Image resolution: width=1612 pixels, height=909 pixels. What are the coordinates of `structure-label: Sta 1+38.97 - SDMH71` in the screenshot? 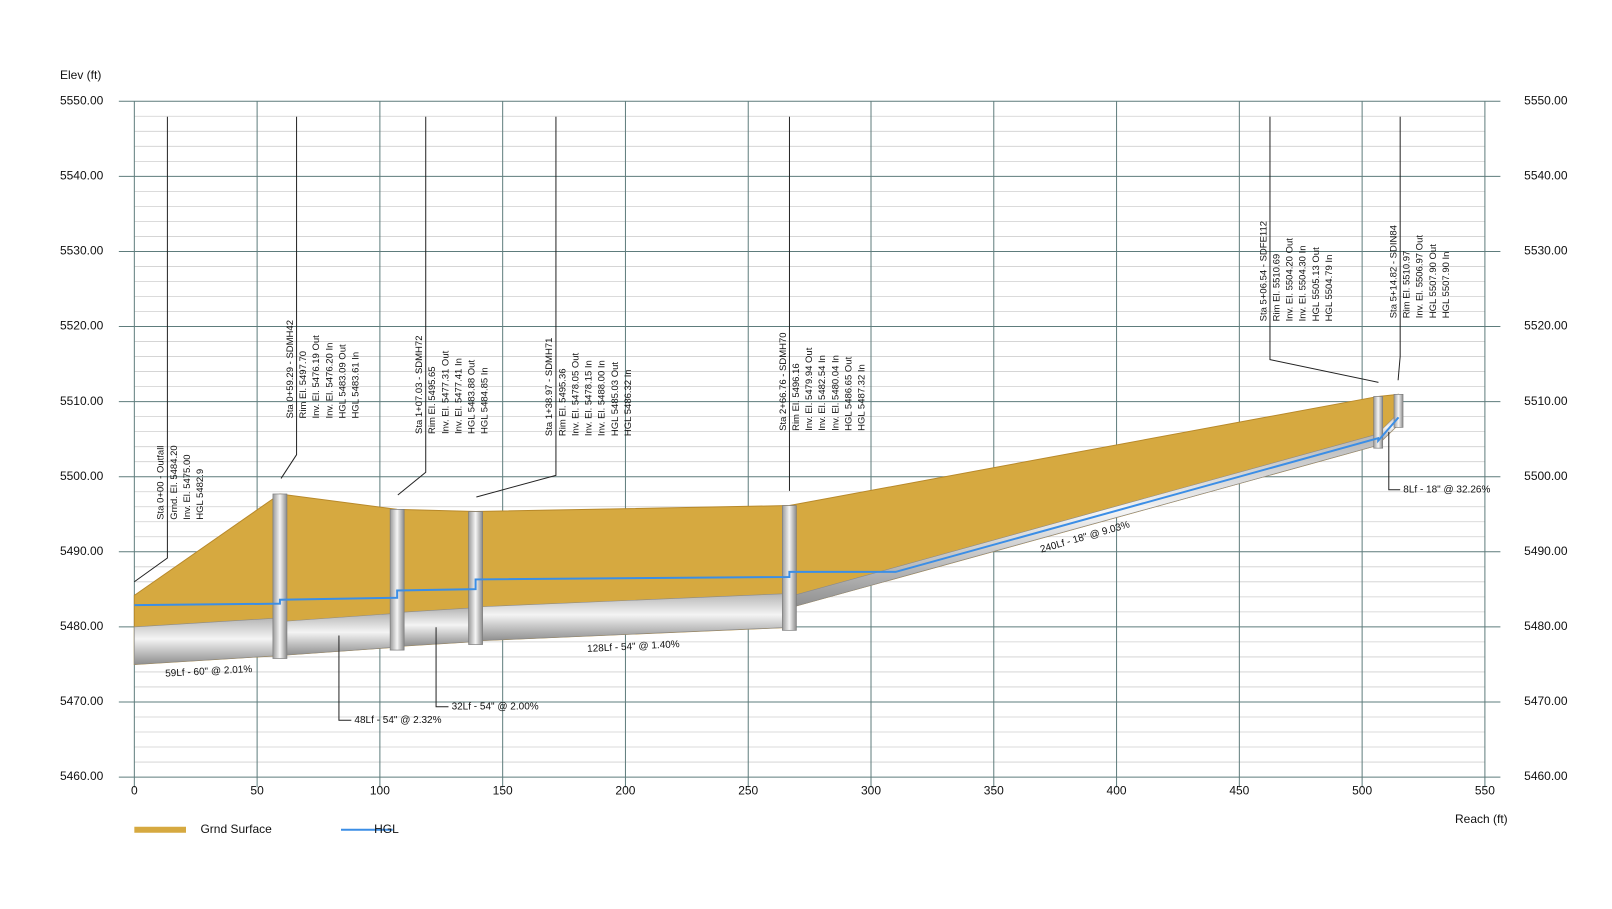 It's located at (549, 387).